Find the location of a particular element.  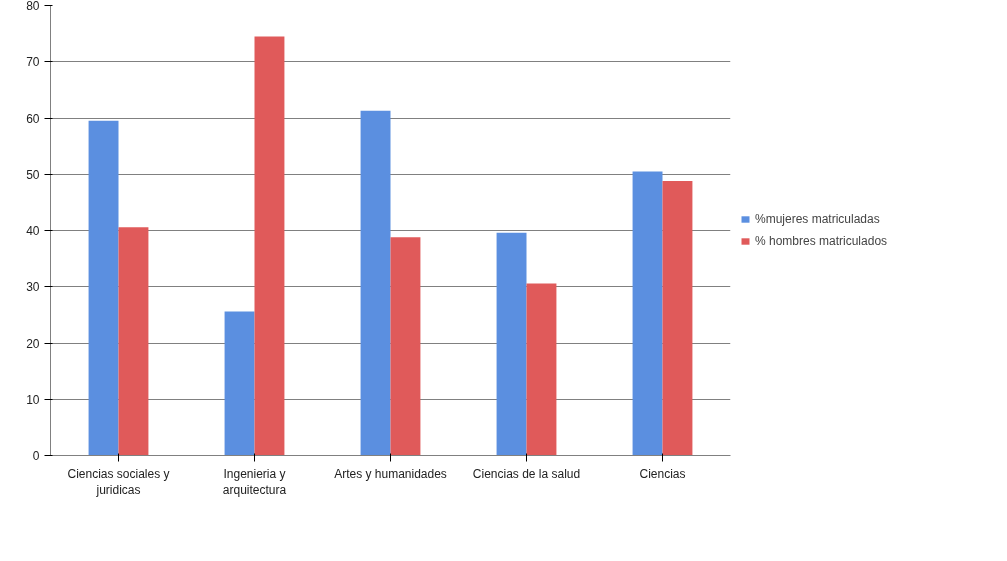

x-tick-label: Artes y humanidades is located at coordinates (390, 473).